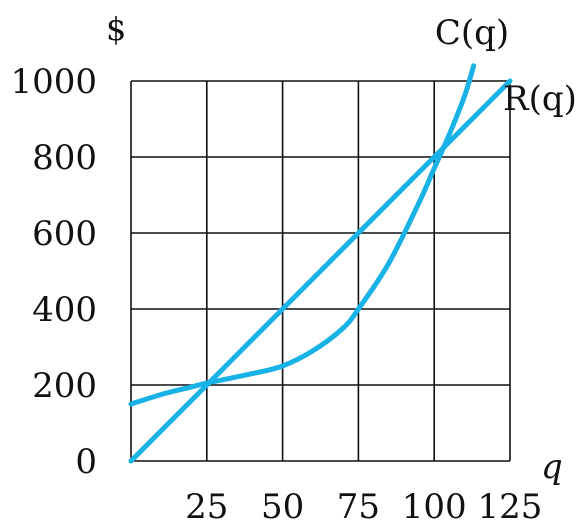  I want to click on x-tick-labels: 25 50 75 100 125, so click(363, 506).